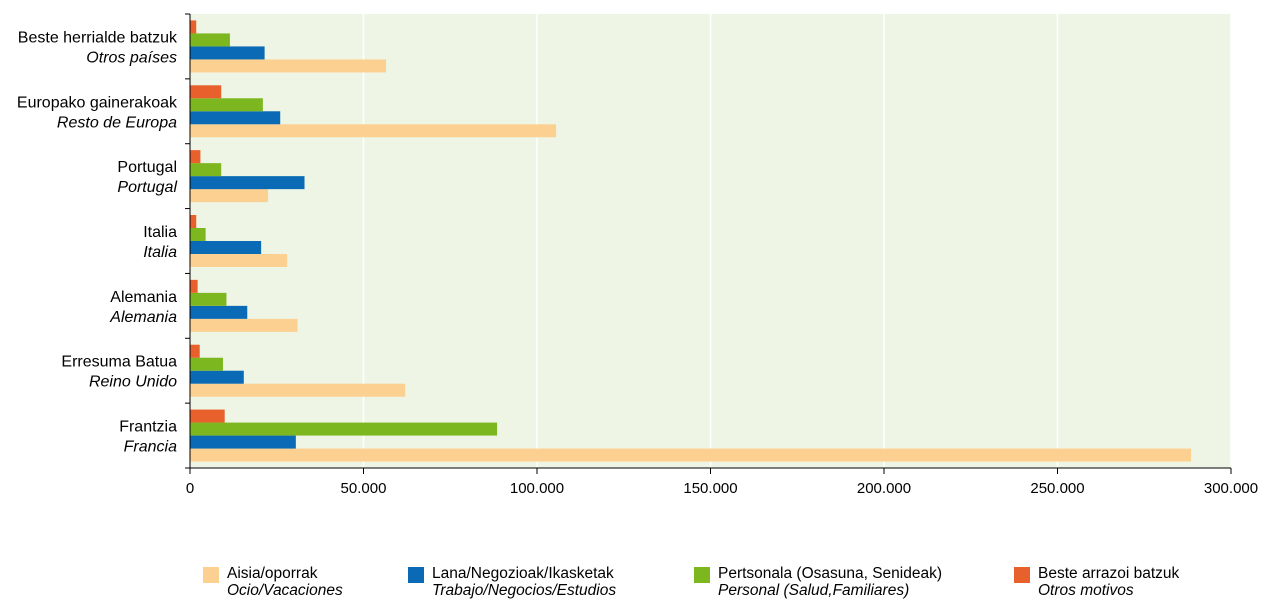 This screenshot has height=603, width=1266. What do you see at coordinates (416, 575) in the screenshot?
I see `legend-swatch-work` at bounding box center [416, 575].